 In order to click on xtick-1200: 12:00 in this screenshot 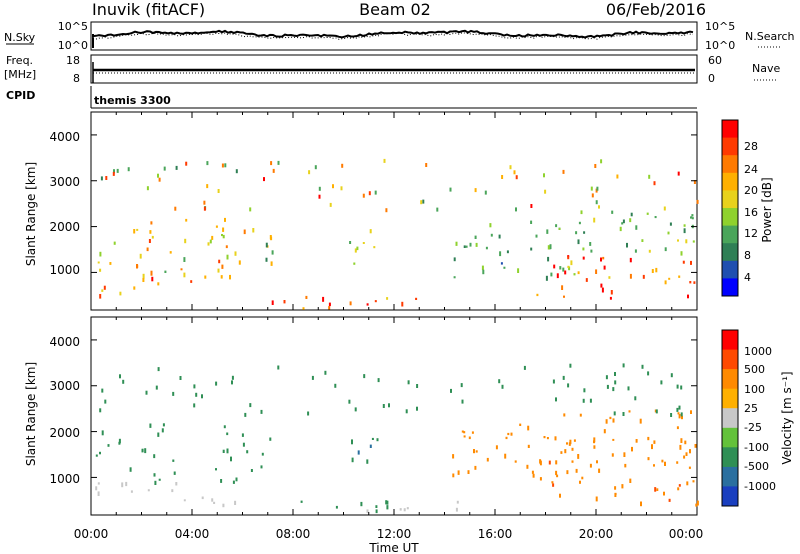, I will do `click(394, 534)`.